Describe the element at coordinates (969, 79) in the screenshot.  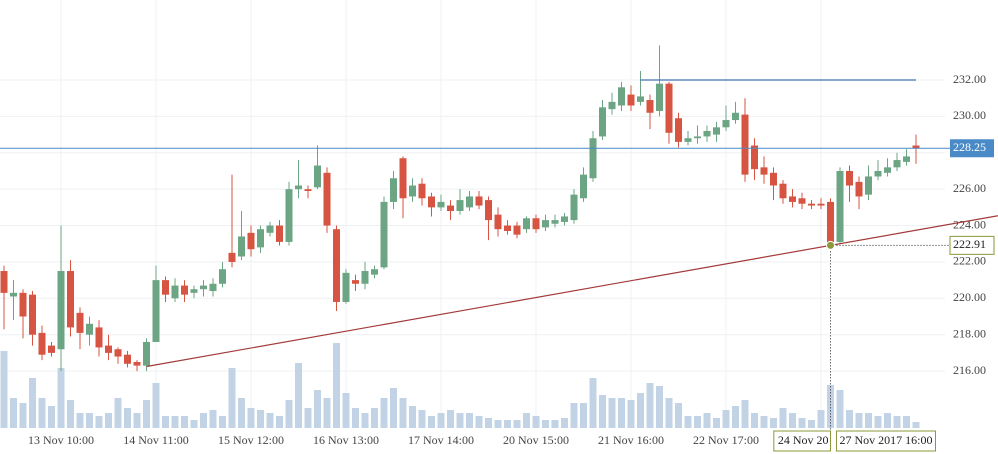
I see `y-tick-label: 232.00` at that location.